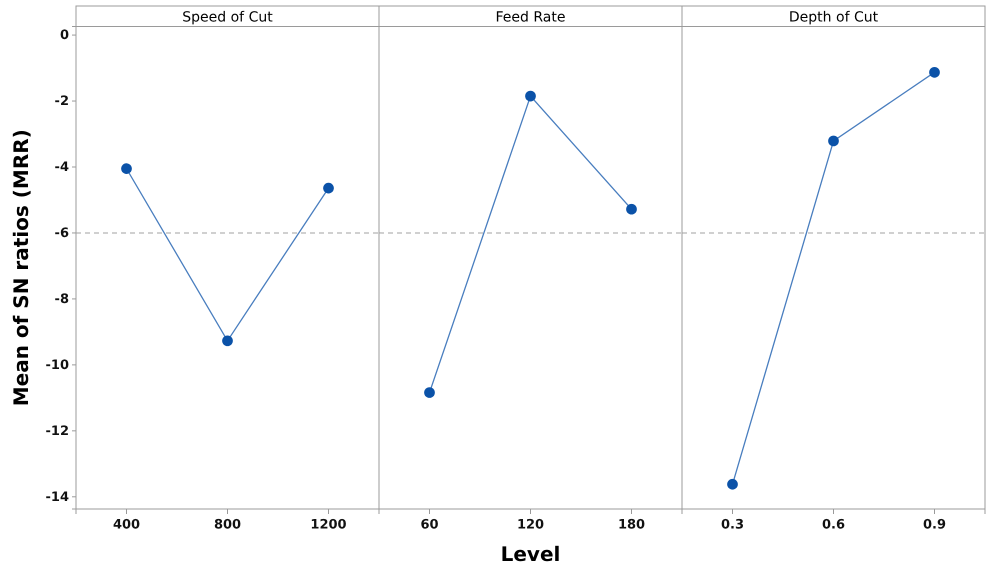 The height and width of the screenshot is (569, 989). Describe the element at coordinates (61, 168) in the screenshot. I see `y-tick-label: -4` at that location.